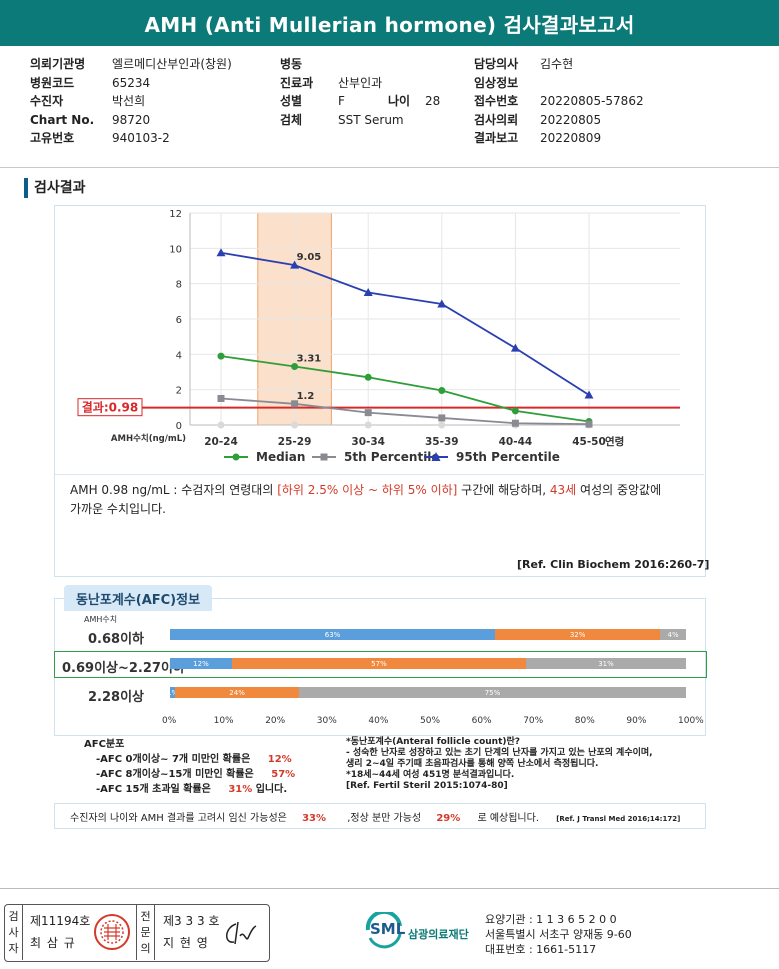 The height and width of the screenshot is (969, 779). I want to click on afc-bar-segment: 12%, so click(201, 663).